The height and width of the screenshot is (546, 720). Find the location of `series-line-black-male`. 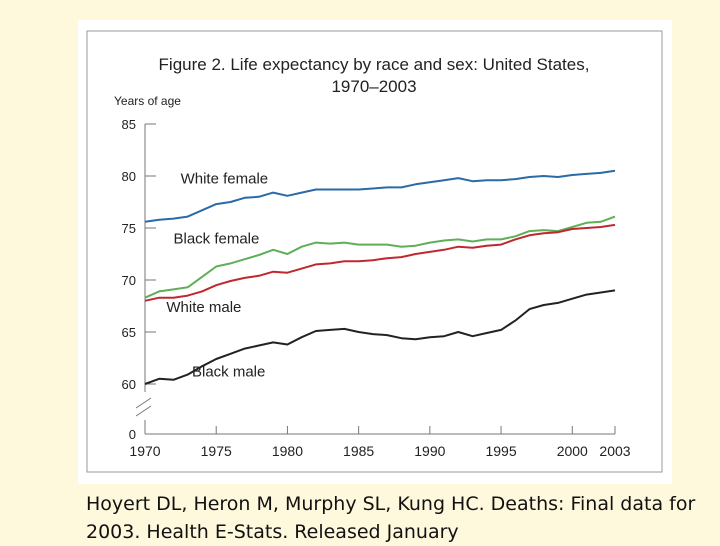

series-line-black-male is located at coordinates (380, 337).